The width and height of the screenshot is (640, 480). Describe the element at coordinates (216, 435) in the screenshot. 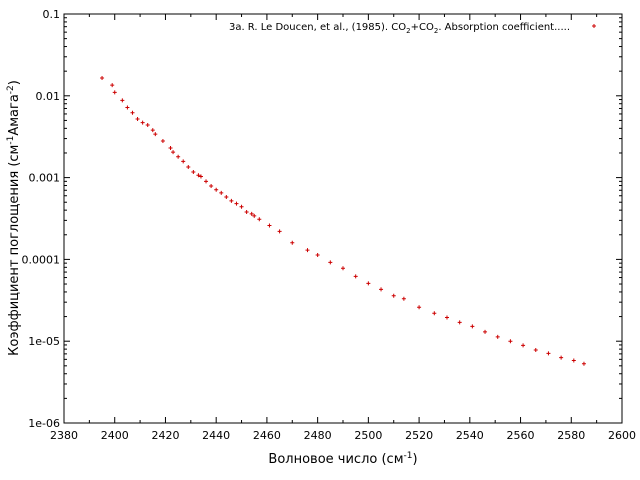

I see `x-tick-label: 2440` at that location.